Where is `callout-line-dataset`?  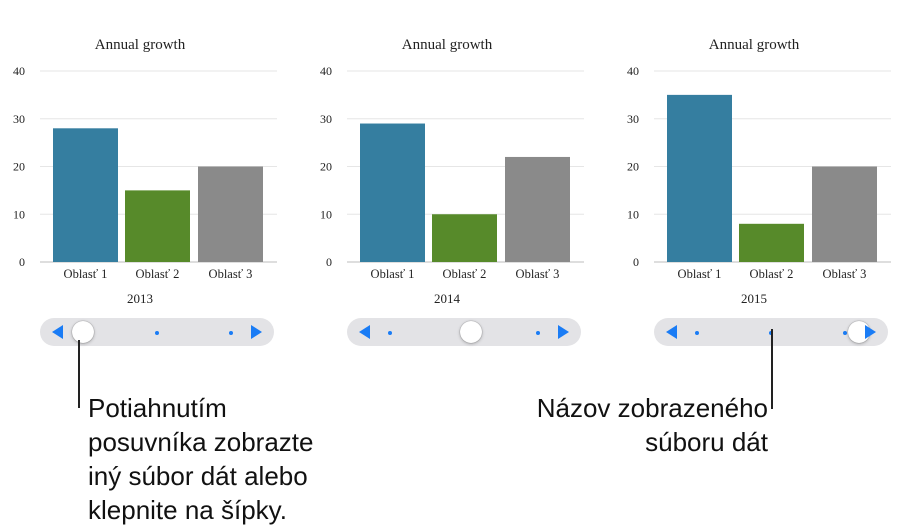 callout-line-dataset is located at coordinates (772, 369).